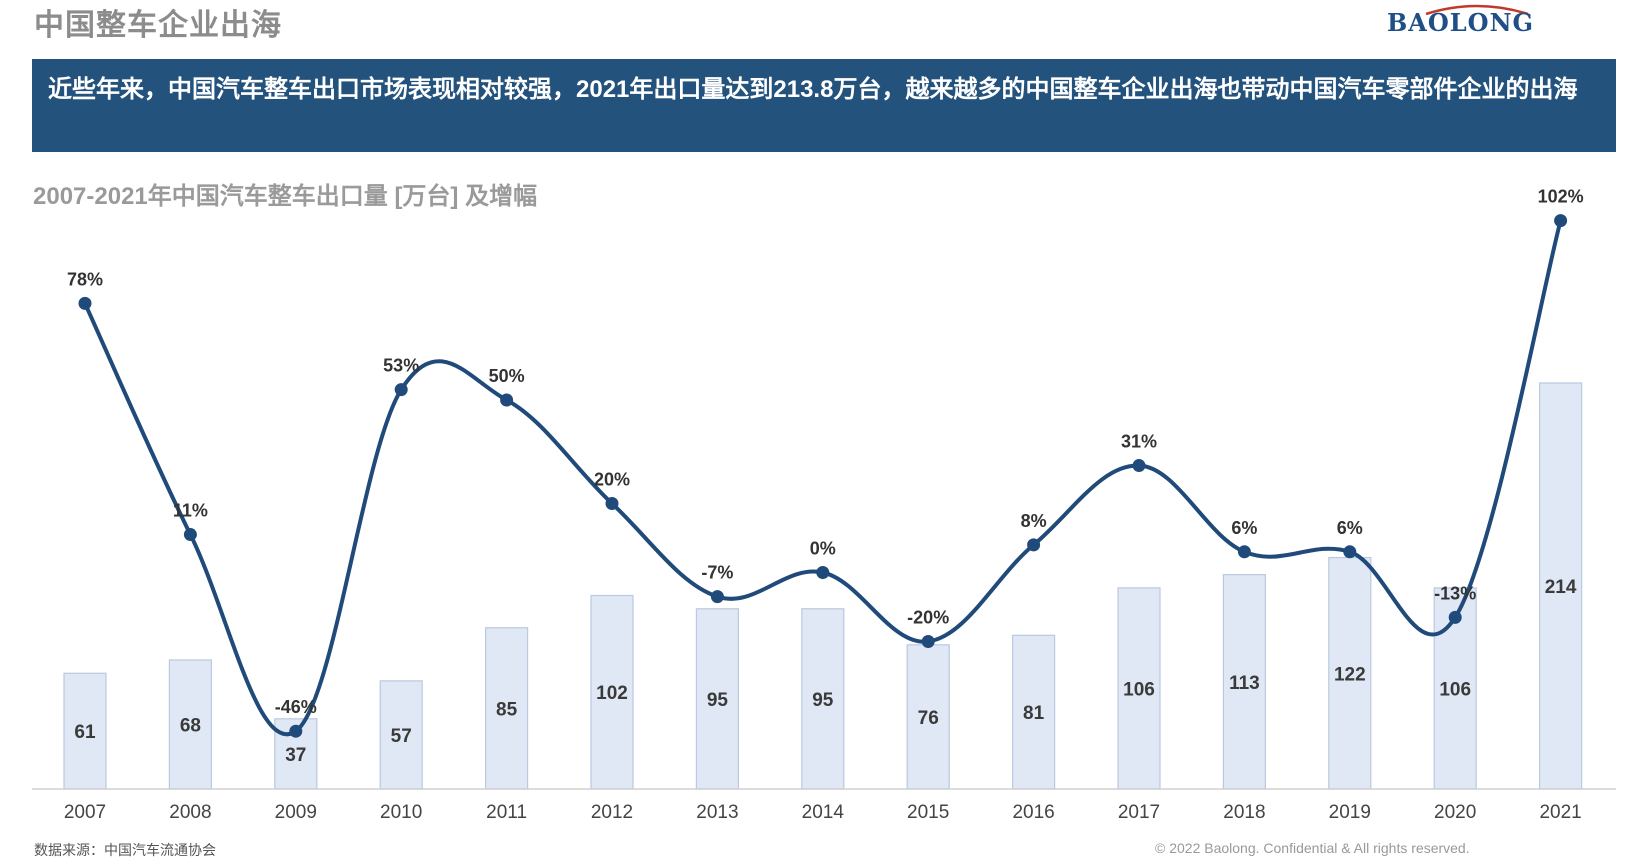 Image resolution: width=1640 pixels, height=860 pixels. I want to click on growth-point-2013, so click(717, 597).